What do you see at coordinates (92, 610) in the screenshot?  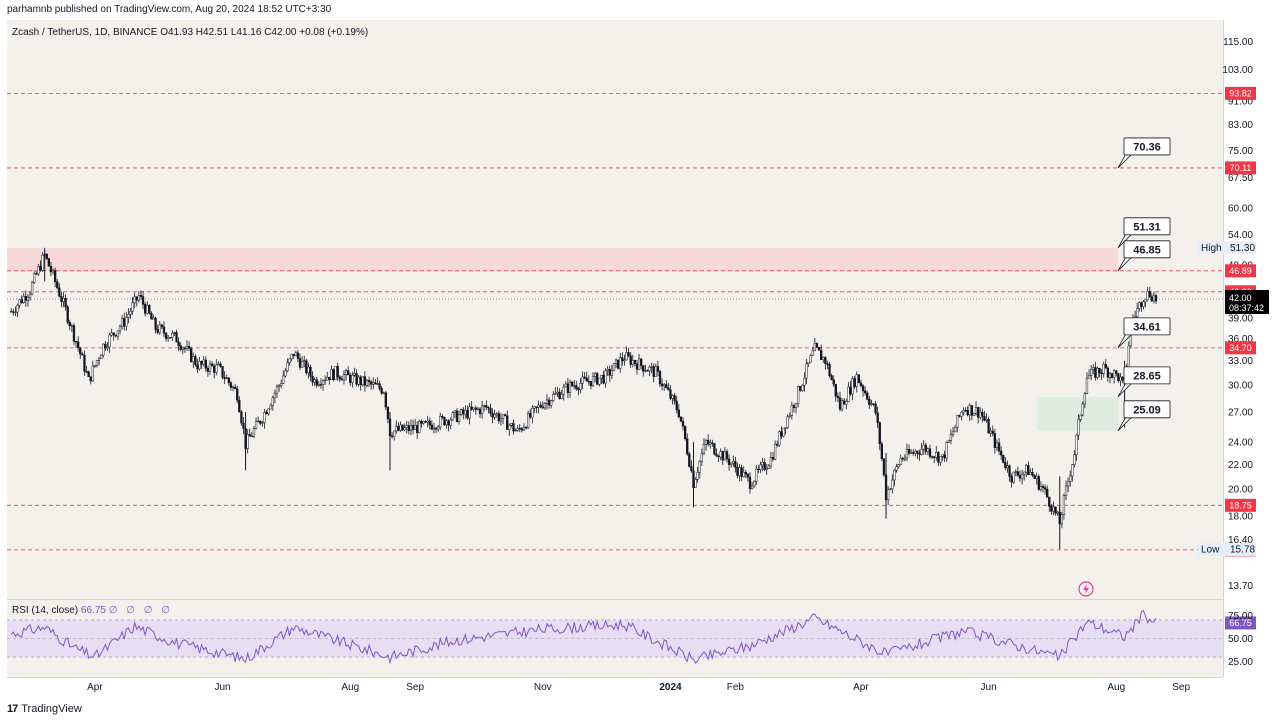 I see `rsi-legend: RSI (14, close) 66.75 ∅ ∅ ∅ ∅` at bounding box center [92, 610].